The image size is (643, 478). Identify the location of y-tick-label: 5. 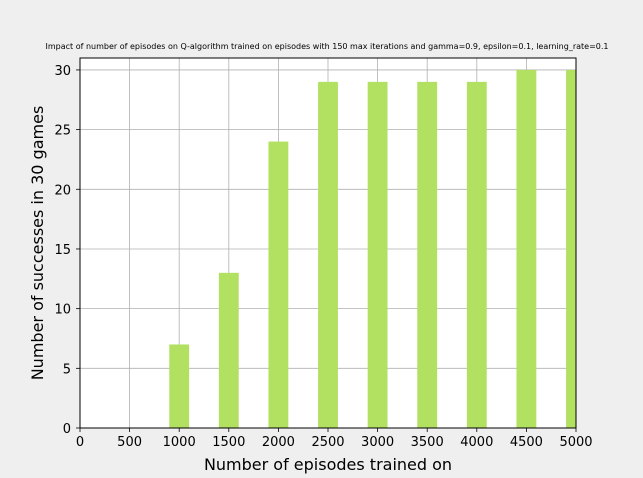
(67, 369).